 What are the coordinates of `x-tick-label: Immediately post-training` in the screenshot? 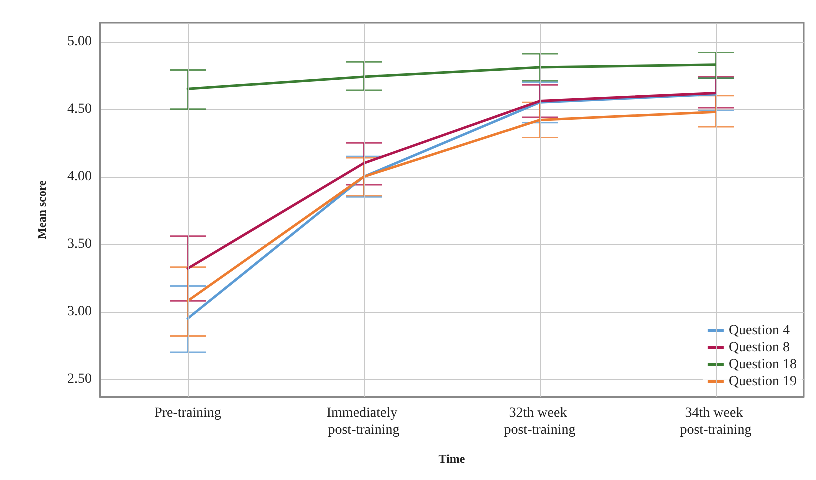 It's located at (364, 422).